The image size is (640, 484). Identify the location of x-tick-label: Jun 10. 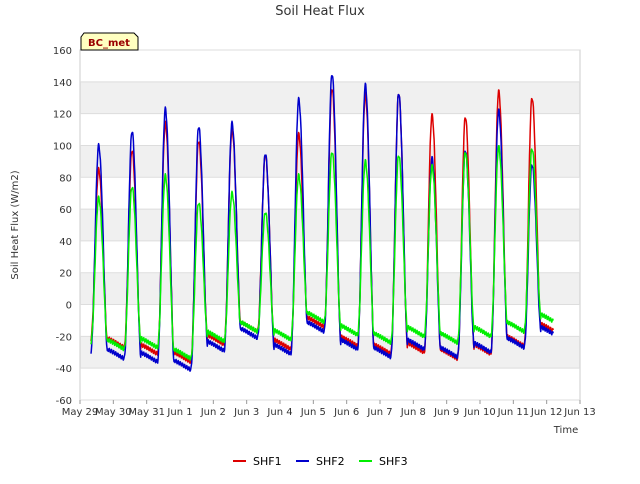
(479, 412).